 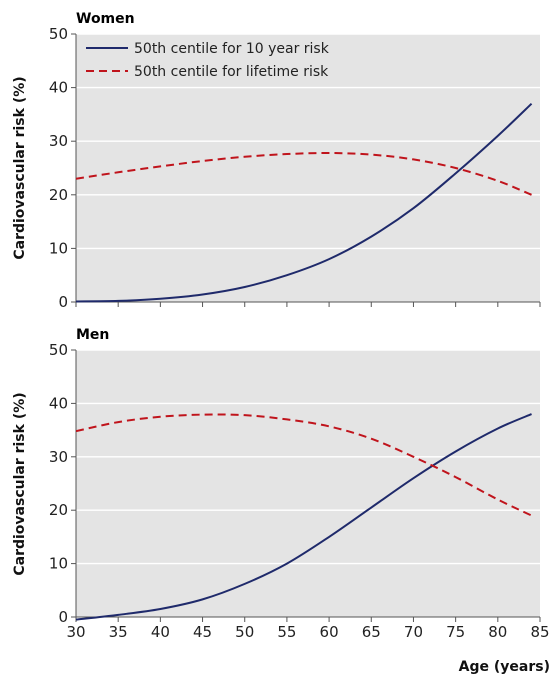 I want to click on x-tick-label: 45, so click(x=202, y=632).